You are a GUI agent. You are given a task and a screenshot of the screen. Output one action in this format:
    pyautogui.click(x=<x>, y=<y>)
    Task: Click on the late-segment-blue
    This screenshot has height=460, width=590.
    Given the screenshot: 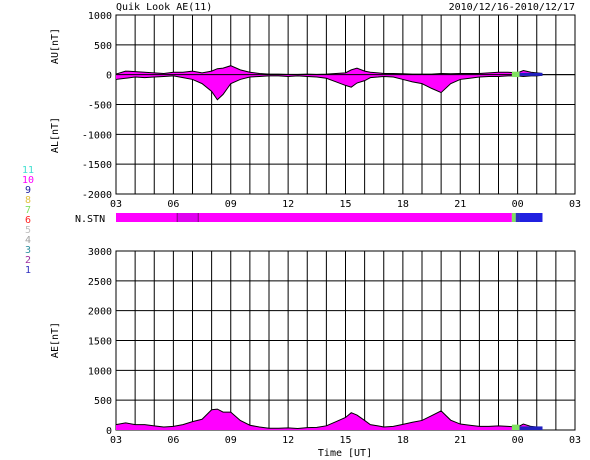 What is the action you would take?
    pyautogui.click(x=531, y=74)
    